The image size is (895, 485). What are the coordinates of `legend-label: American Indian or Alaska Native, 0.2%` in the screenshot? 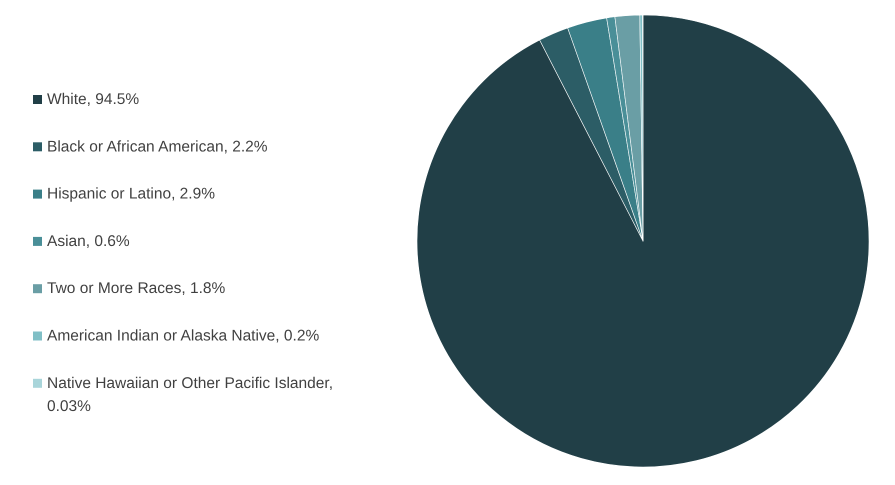 It's located at (183, 336).